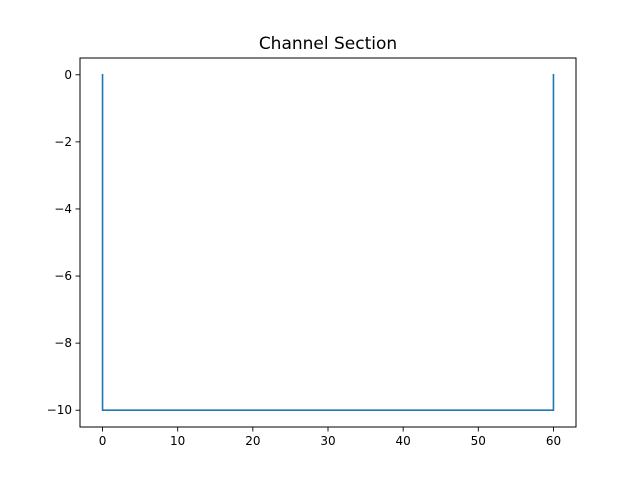 This screenshot has height=485, width=640. What do you see at coordinates (553, 441) in the screenshot?
I see `x-tick-label-6: 60` at bounding box center [553, 441].